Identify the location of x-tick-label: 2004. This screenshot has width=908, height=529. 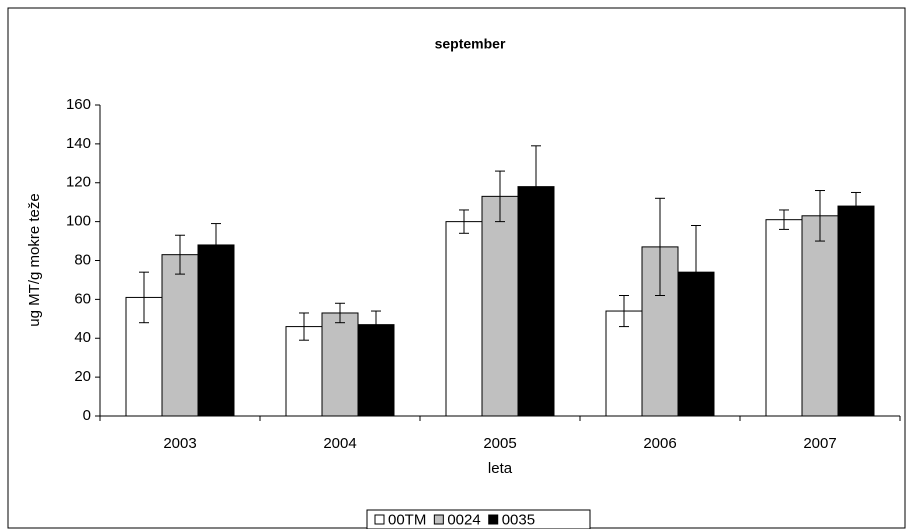
(339, 443).